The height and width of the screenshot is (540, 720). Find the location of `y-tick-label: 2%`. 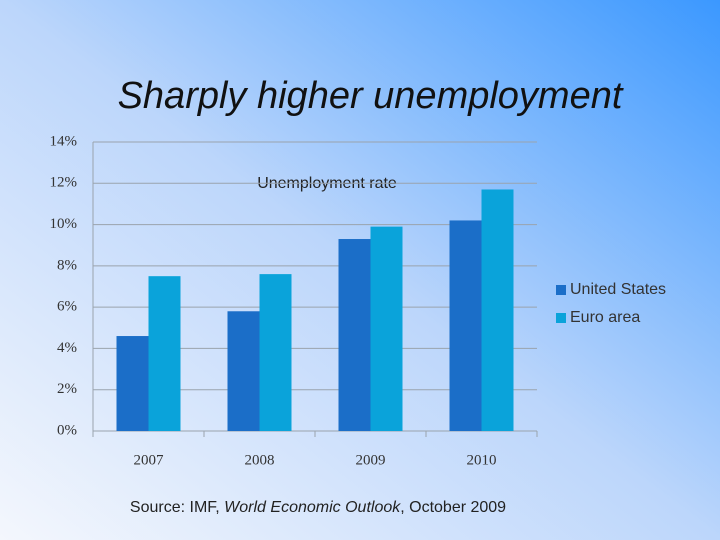

y-tick-label: 2% is located at coordinates (67, 389).